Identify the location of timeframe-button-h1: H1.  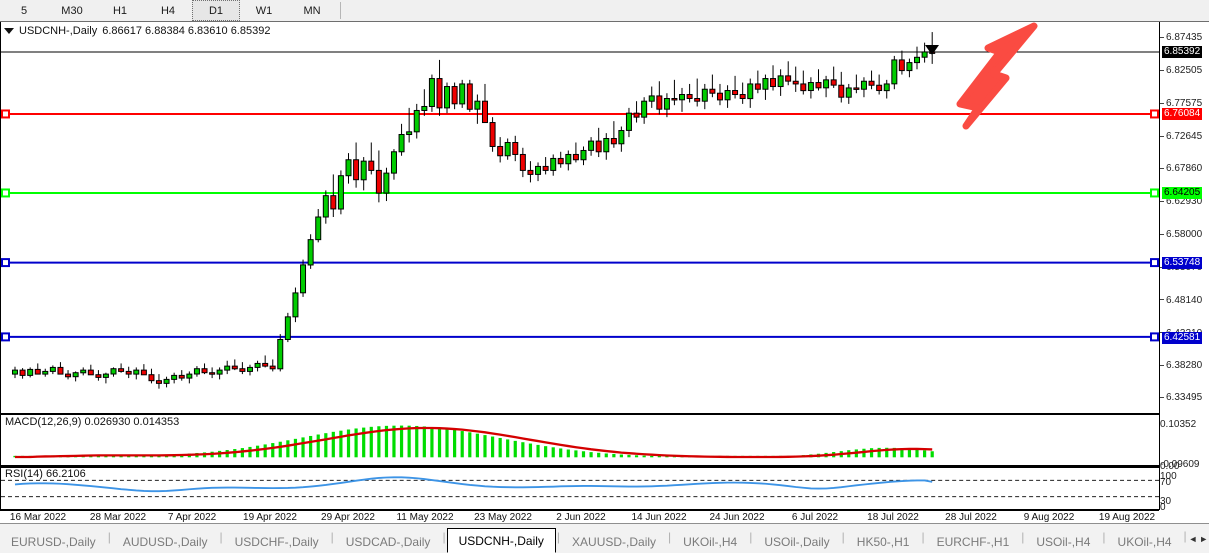
(120, 10).